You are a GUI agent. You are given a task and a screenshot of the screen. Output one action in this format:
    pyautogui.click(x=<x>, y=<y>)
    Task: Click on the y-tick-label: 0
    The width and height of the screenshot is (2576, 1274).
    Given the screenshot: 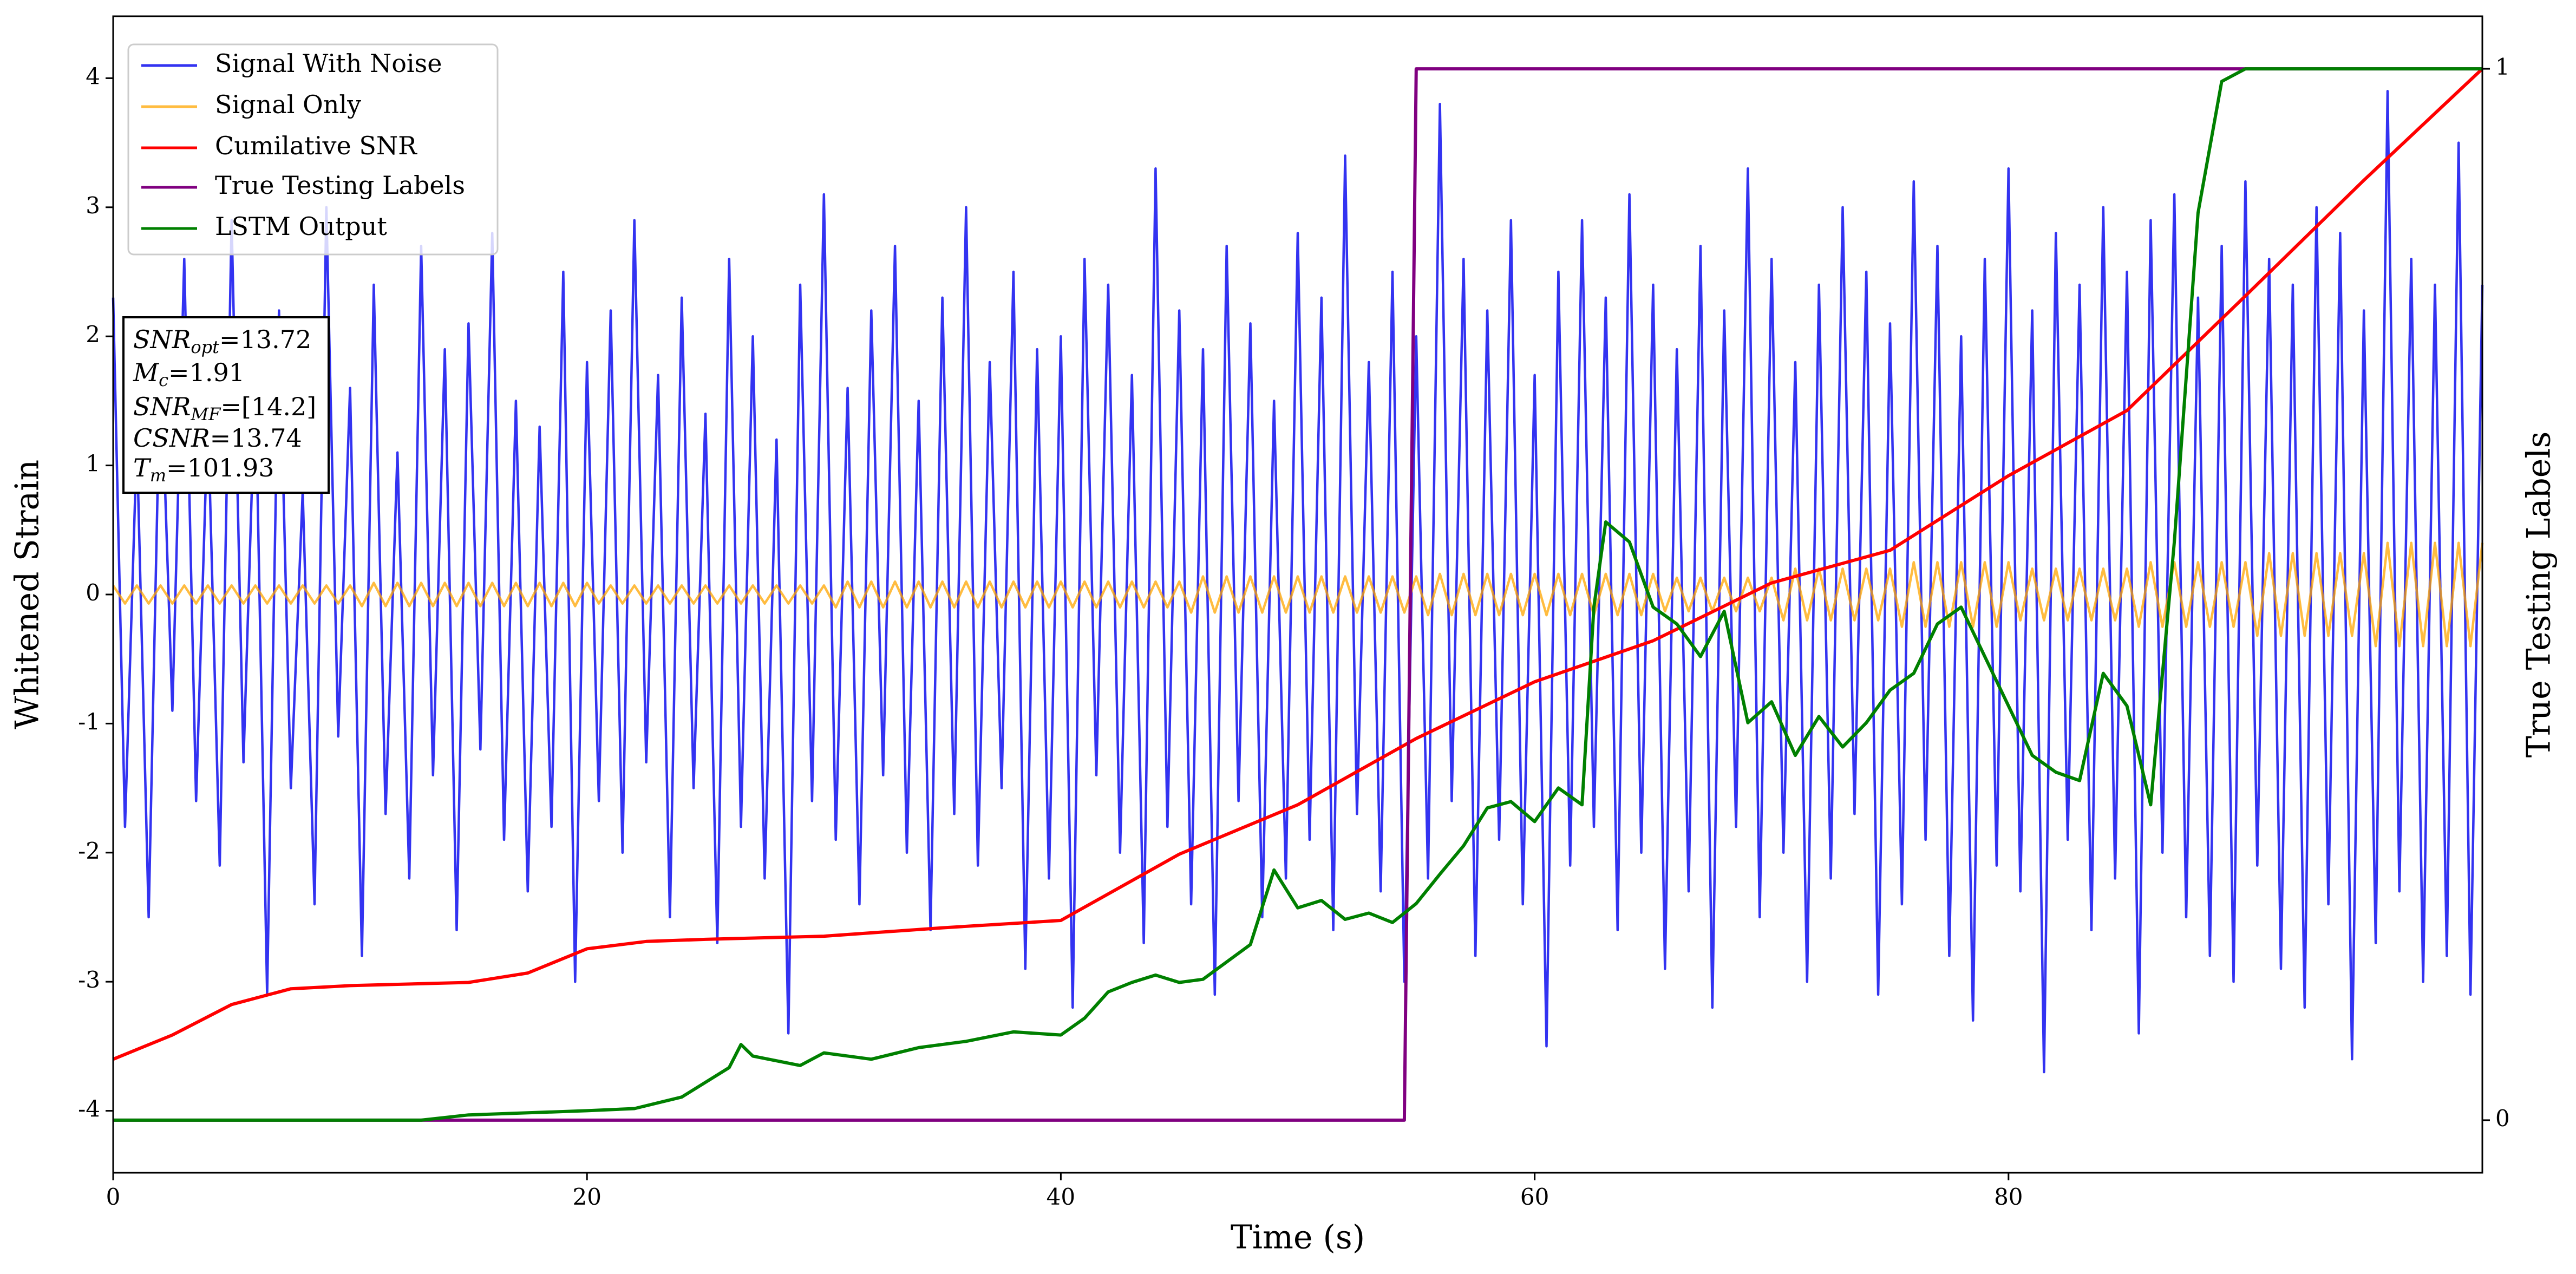 What is the action you would take?
    pyautogui.click(x=93, y=592)
    